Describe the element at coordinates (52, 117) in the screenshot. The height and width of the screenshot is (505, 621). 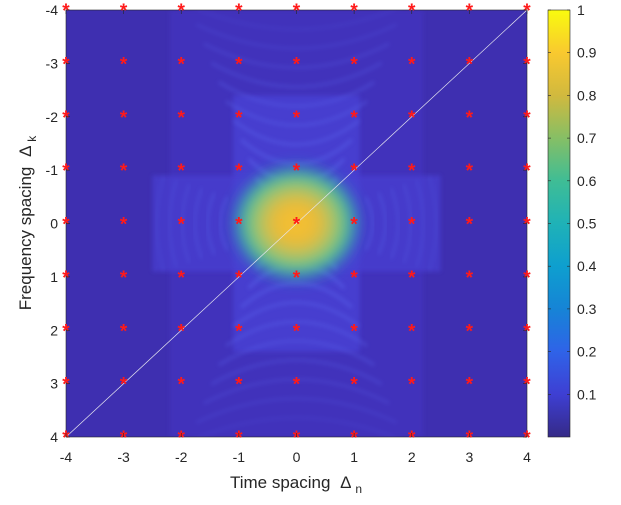
I see `y-tick-label: -2` at that location.